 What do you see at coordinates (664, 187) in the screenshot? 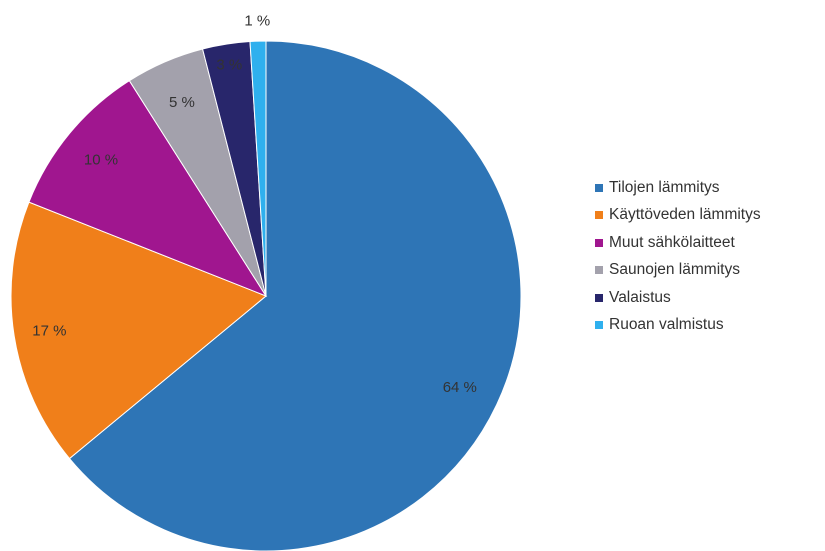
I see `legend-label: Tilojen lämmitys` at bounding box center [664, 187].